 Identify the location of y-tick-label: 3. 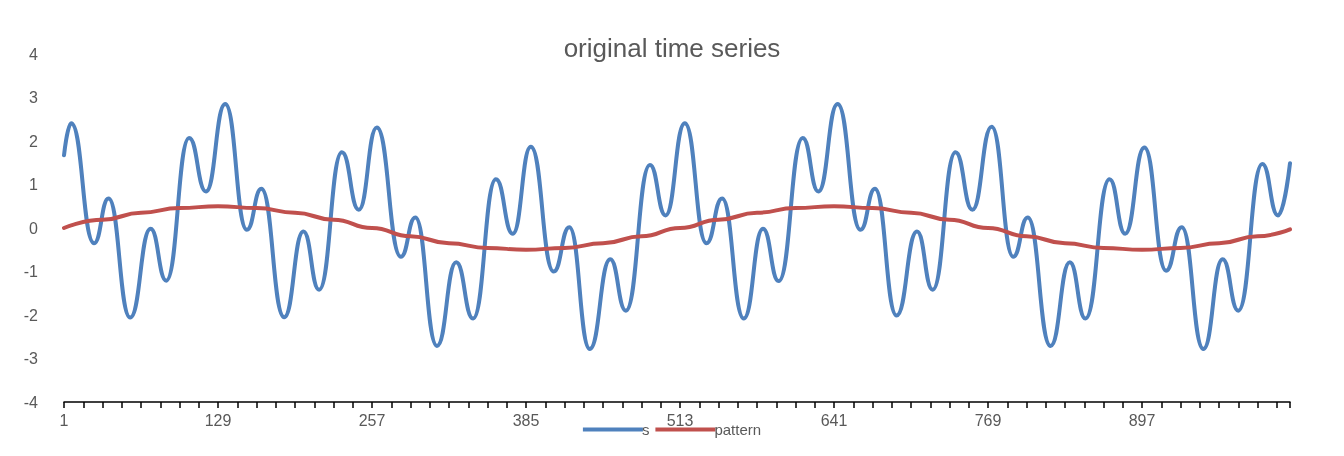
(34, 97).